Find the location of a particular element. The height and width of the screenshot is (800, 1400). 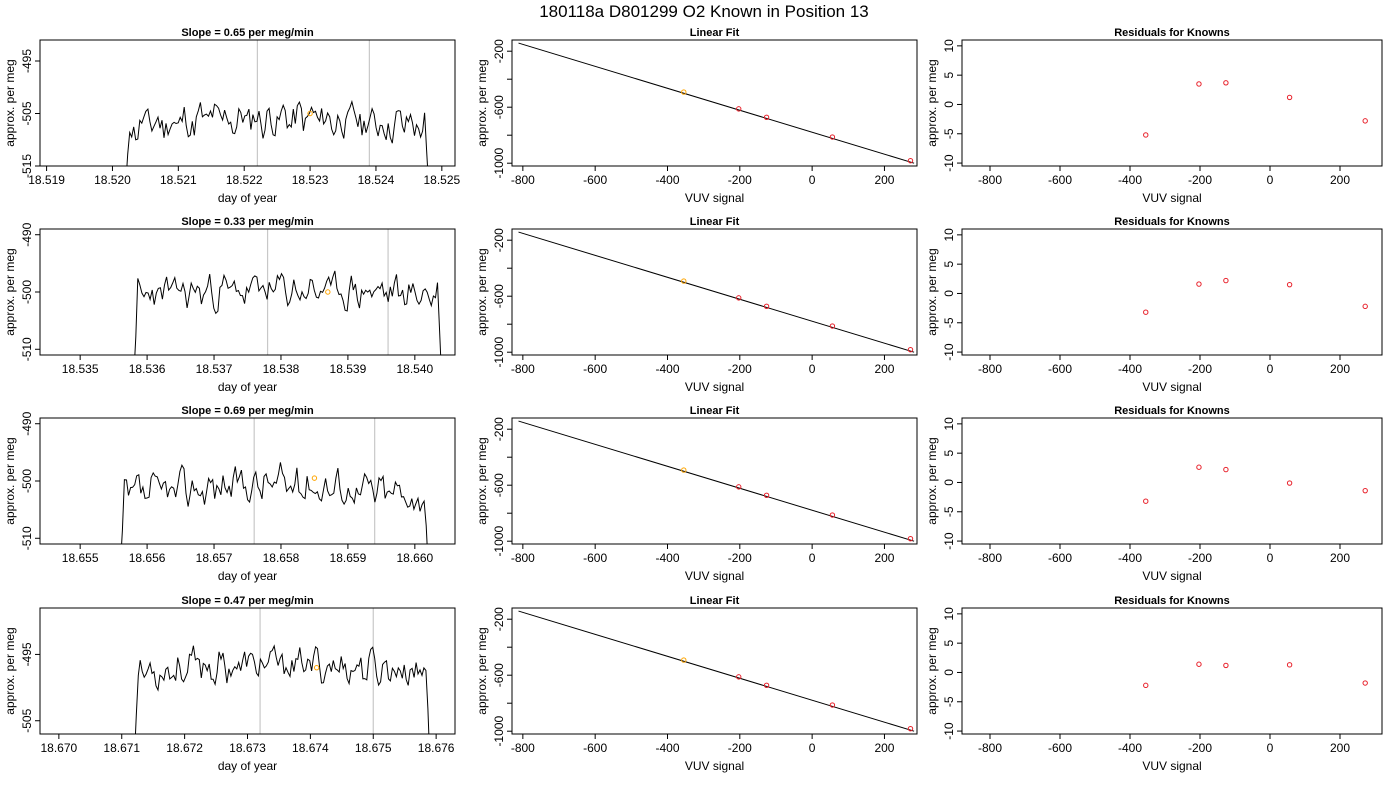

figure-title: 180118a D801299 O2 Known in Position 13 is located at coordinates (704, 11).